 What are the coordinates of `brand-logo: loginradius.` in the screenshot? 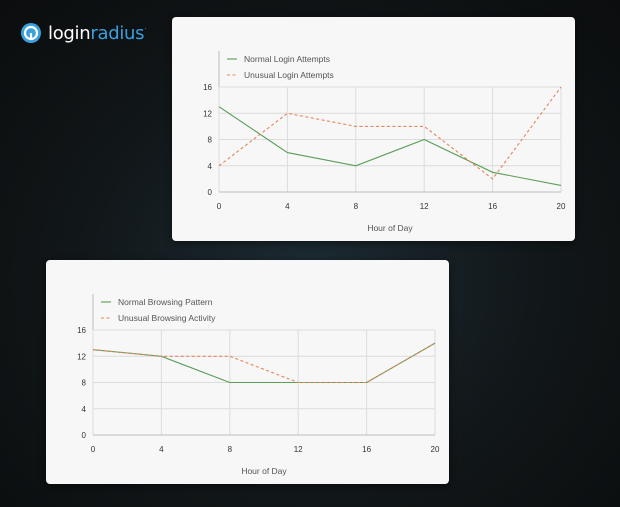 It's located at (83, 33).